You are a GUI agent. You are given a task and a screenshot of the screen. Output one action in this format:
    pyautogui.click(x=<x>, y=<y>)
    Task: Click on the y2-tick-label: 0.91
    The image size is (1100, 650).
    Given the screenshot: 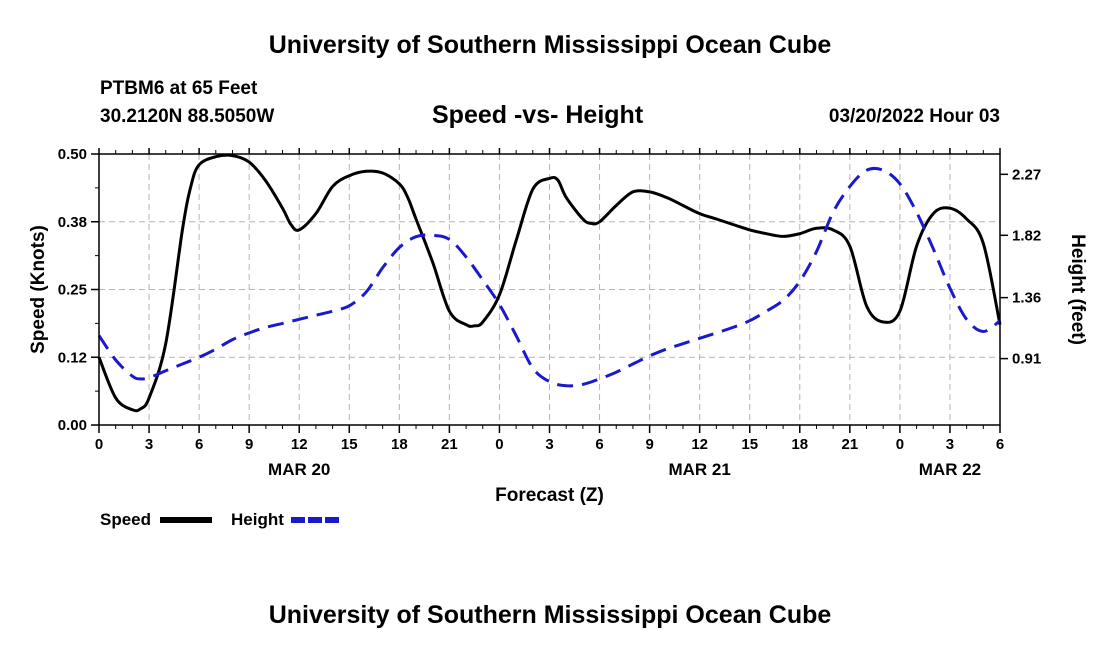 What is the action you would take?
    pyautogui.click(x=1026, y=359)
    